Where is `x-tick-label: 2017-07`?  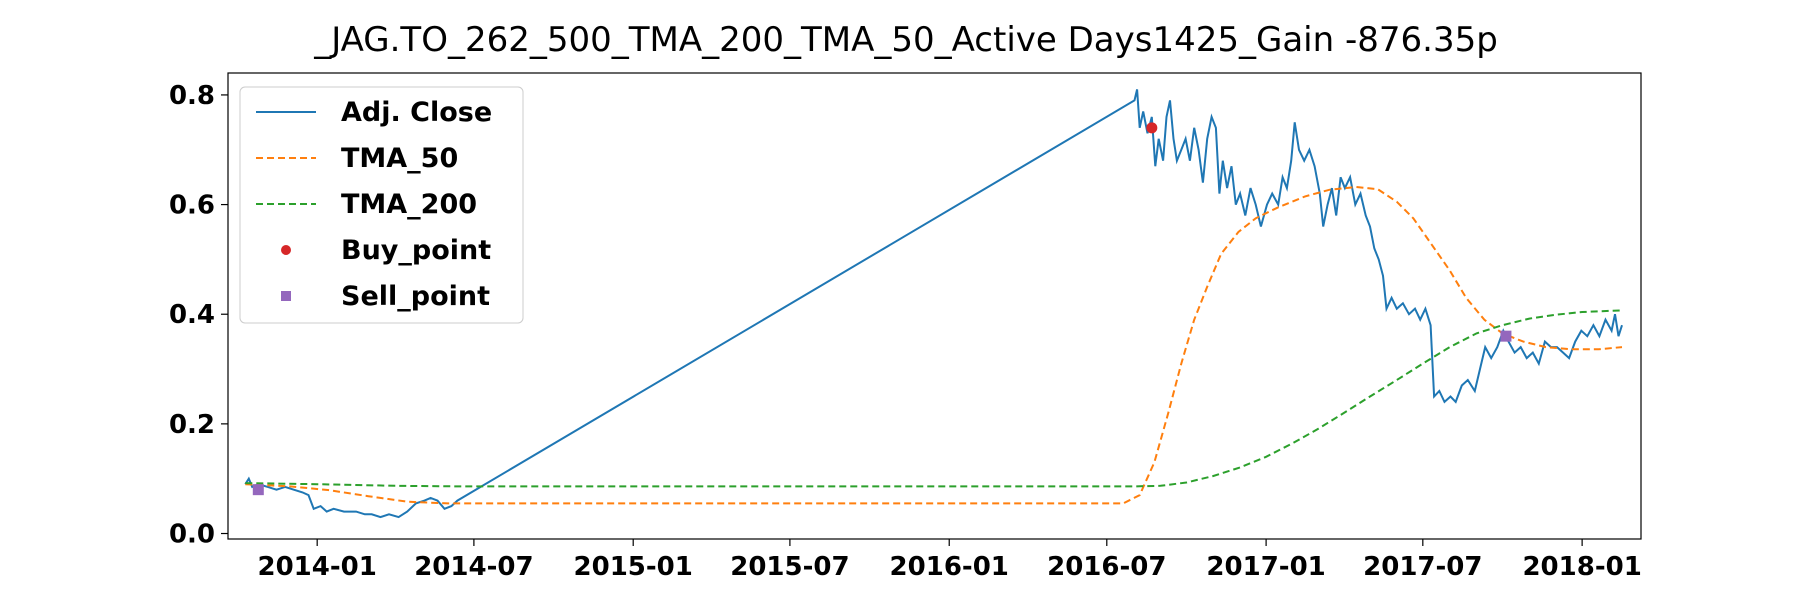 x-tick-label: 2017-07 is located at coordinates (1422, 567).